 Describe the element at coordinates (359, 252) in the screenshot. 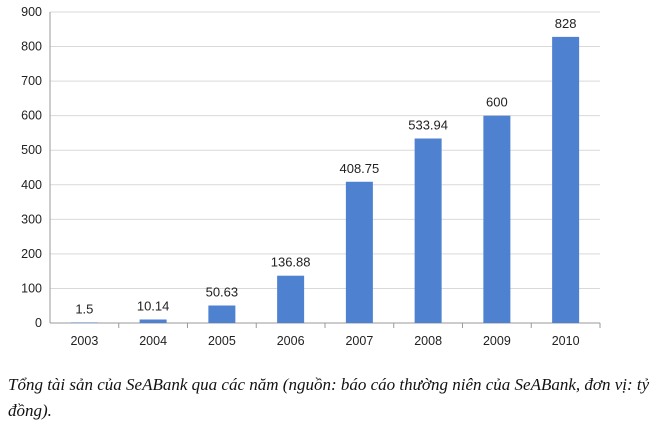

I see `bar-2007` at that location.